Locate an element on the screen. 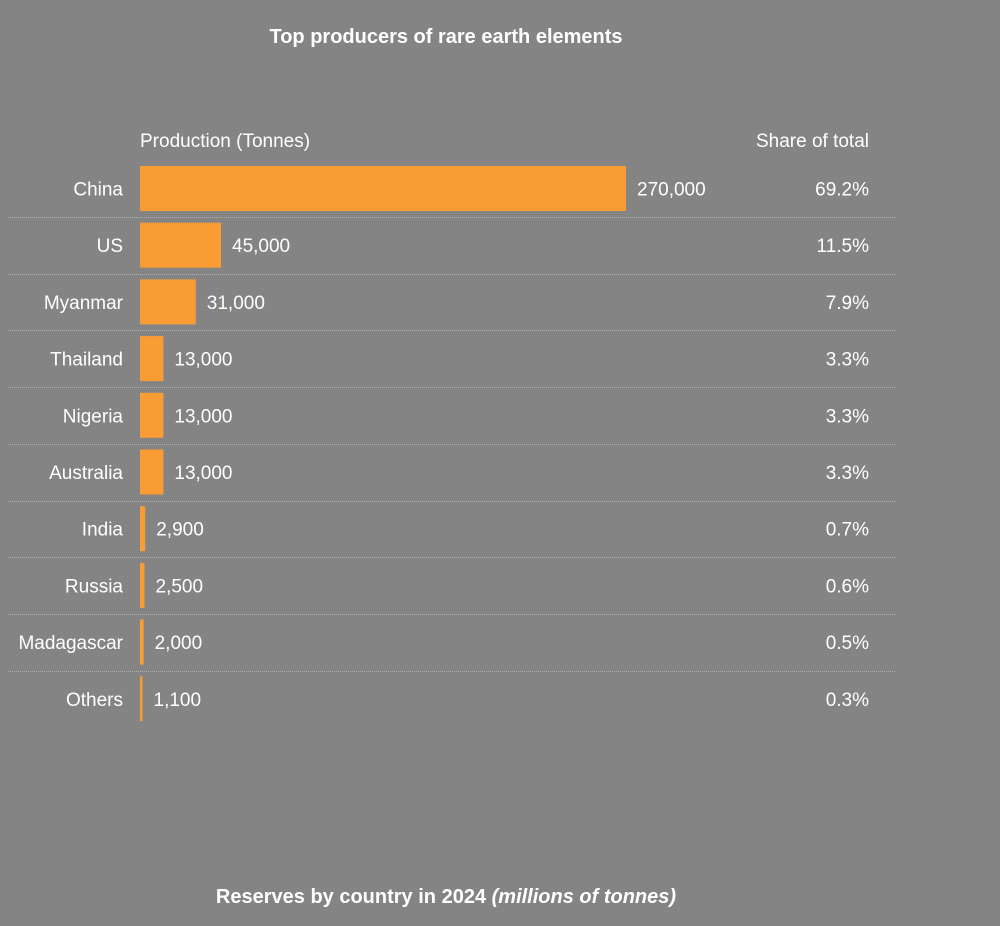 The height and width of the screenshot is (926, 1000). value-label: 2,000 is located at coordinates (179, 643).